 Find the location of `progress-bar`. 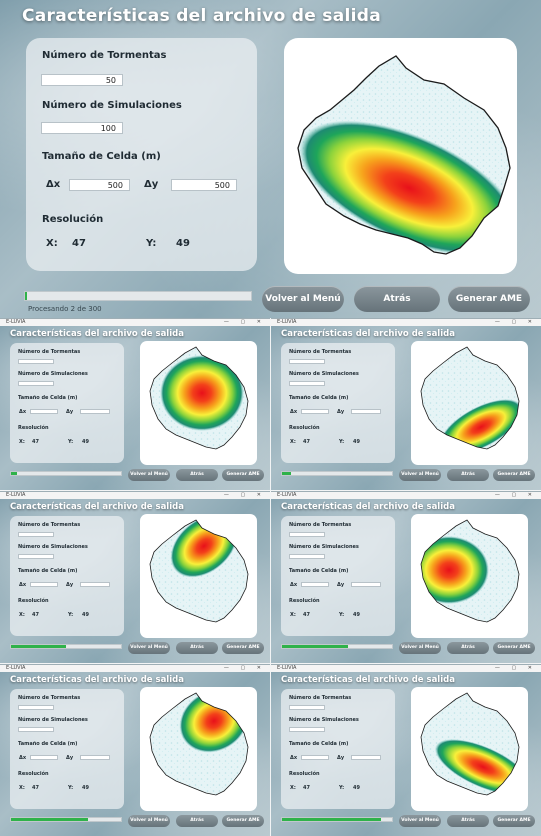

progress-bar is located at coordinates (138, 296).